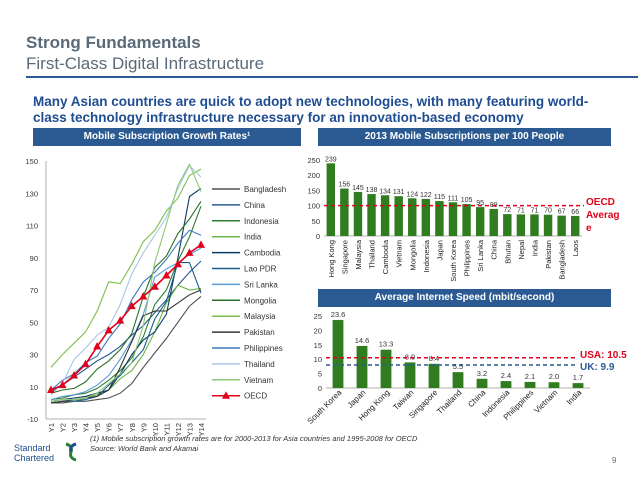 The width and height of the screenshot is (638, 479). Describe the element at coordinates (178, 429) in the screenshot. I see `growth-x-tick-label: Y12` at that location.